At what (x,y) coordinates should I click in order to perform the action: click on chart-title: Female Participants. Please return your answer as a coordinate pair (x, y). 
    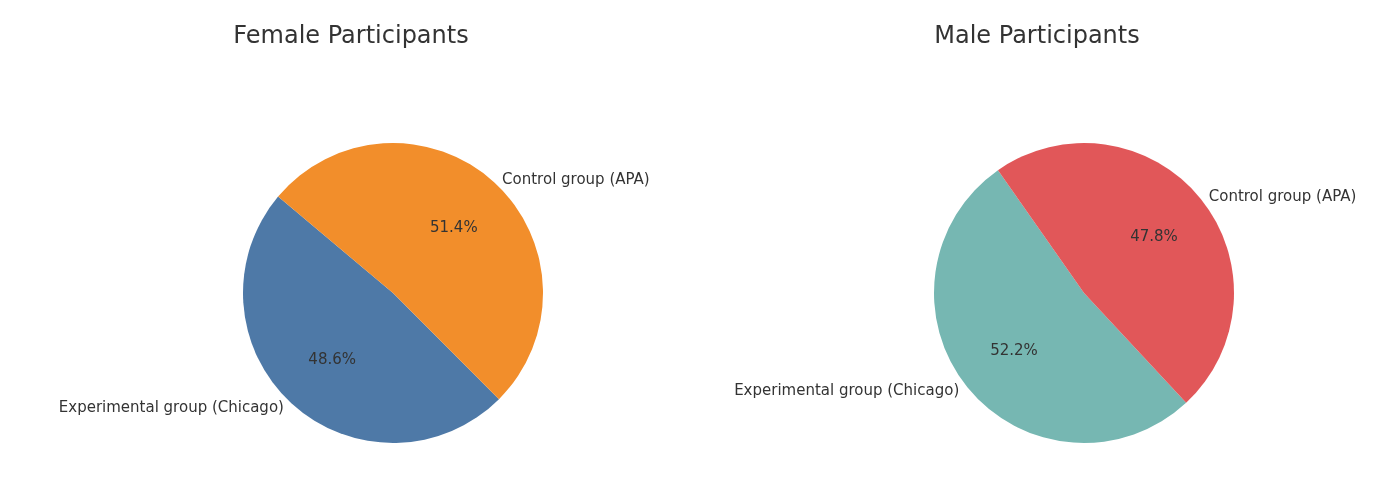
    Looking at the image, I should click on (351, 35).